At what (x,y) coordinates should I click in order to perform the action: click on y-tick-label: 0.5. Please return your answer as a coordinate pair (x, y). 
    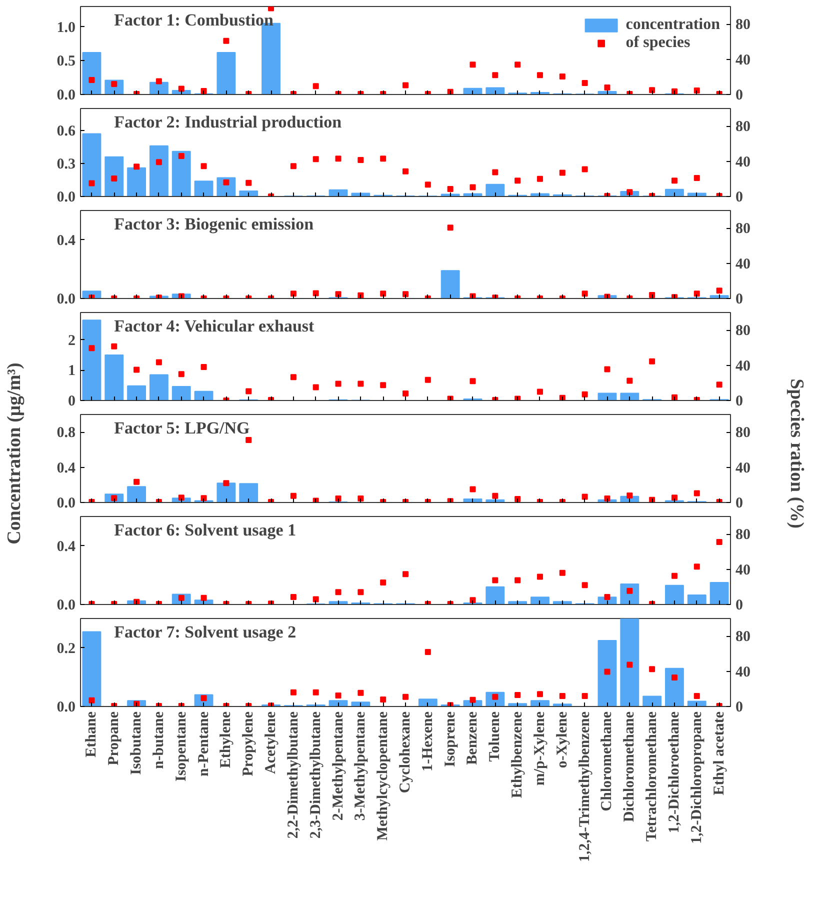
    Looking at the image, I should click on (66, 62).